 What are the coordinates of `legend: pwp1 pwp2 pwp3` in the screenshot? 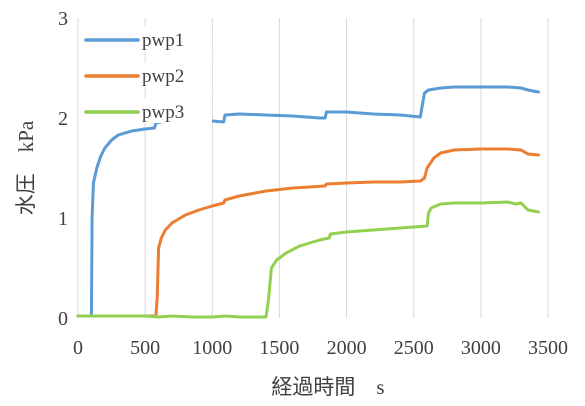 It's located at (147, 75).